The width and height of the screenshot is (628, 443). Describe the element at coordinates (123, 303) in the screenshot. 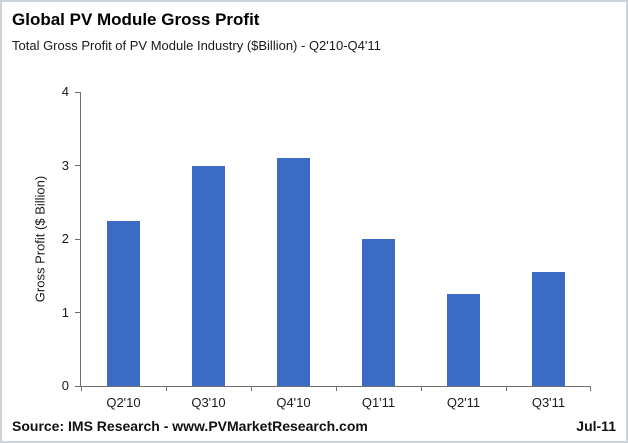

I see `bar-Q2'10` at that location.